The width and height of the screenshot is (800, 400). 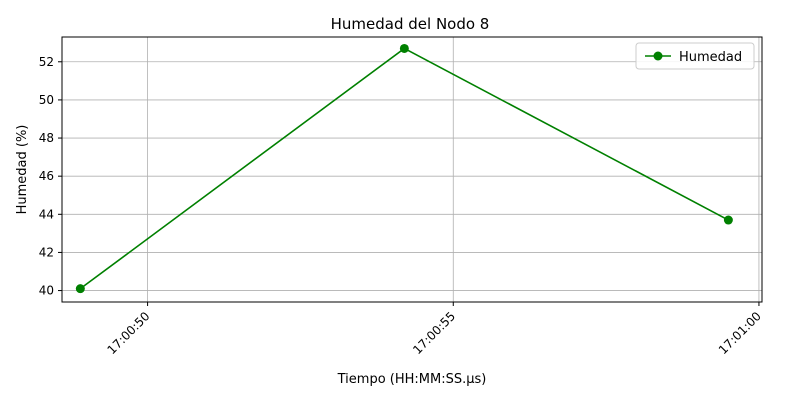 What do you see at coordinates (658, 56) in the screenshot?
I see `legend-swatch-marker` at bounding box center [658, 56].